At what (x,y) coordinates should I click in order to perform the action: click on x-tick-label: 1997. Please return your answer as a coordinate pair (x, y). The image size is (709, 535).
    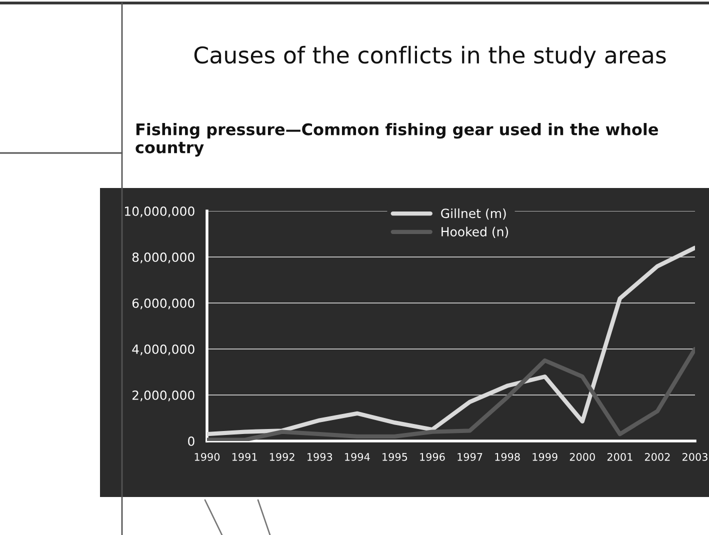
    Looking at the image, I should click on (470, 456).